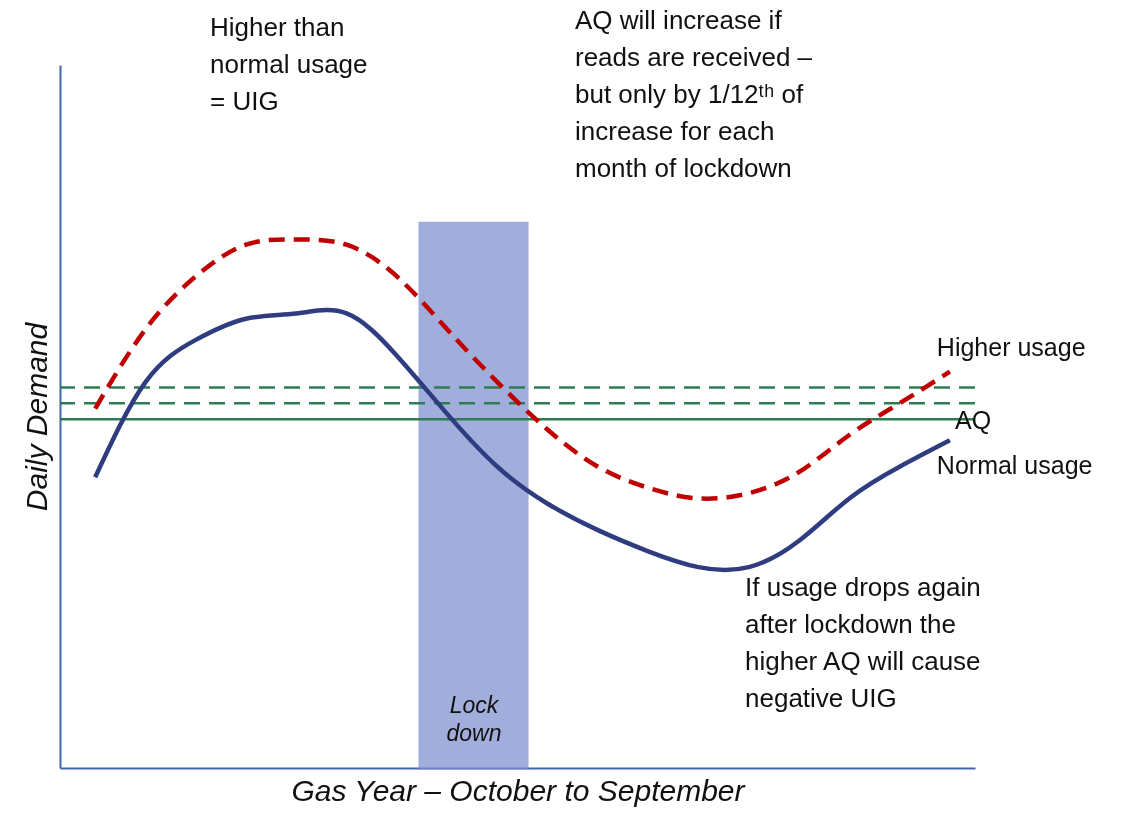 This screenshot has height=820, width=1137. I want to click on annotation: If usage drops again after lockdown the higher AQ will cause negative UIG, so click(863, 642).